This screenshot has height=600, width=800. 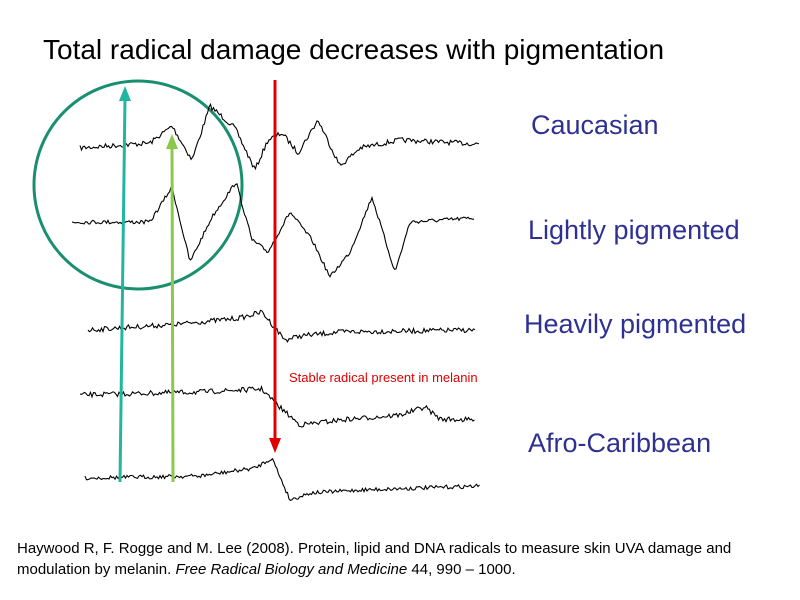 I want to click on teal-arrow-head, so click(x=125, y=93).